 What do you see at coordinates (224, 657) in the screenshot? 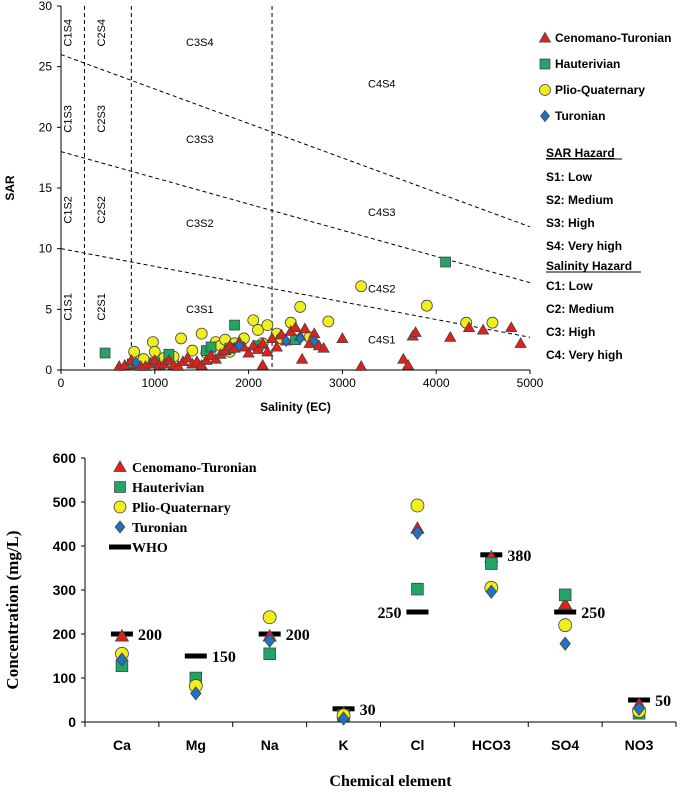
I see `who-value-label: 150` at bounding box center [224, 657].